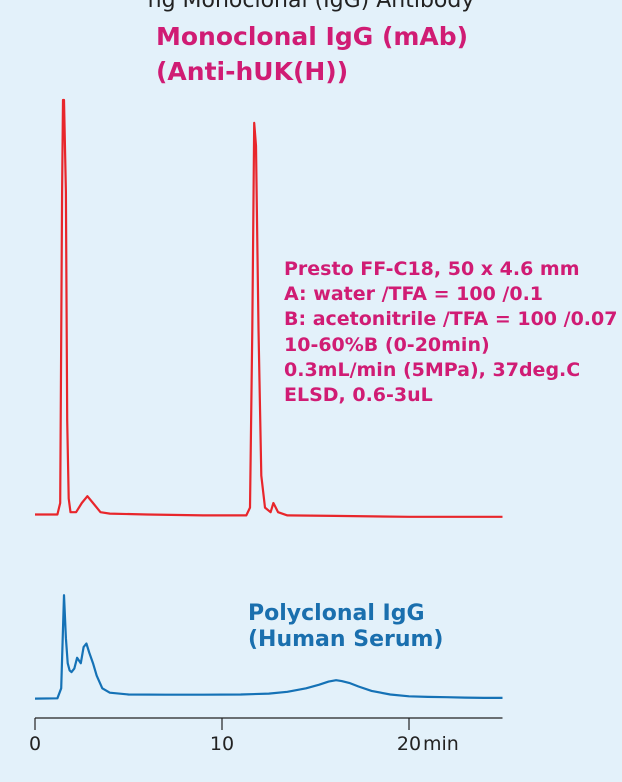 This screenshot has height=782, width=622. What do you see at coordinates (409, 744) in the screenshot?
I see `x-tick-label: 20` at bounding box center [409, 744].